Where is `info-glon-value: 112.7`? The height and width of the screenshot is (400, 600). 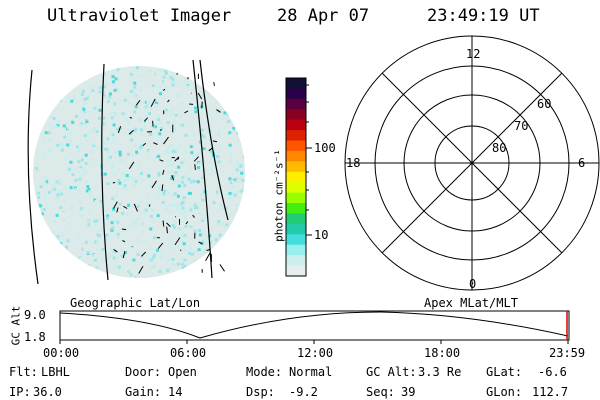 info-glon-value: 112.7 is located at coordinates (550, 392).